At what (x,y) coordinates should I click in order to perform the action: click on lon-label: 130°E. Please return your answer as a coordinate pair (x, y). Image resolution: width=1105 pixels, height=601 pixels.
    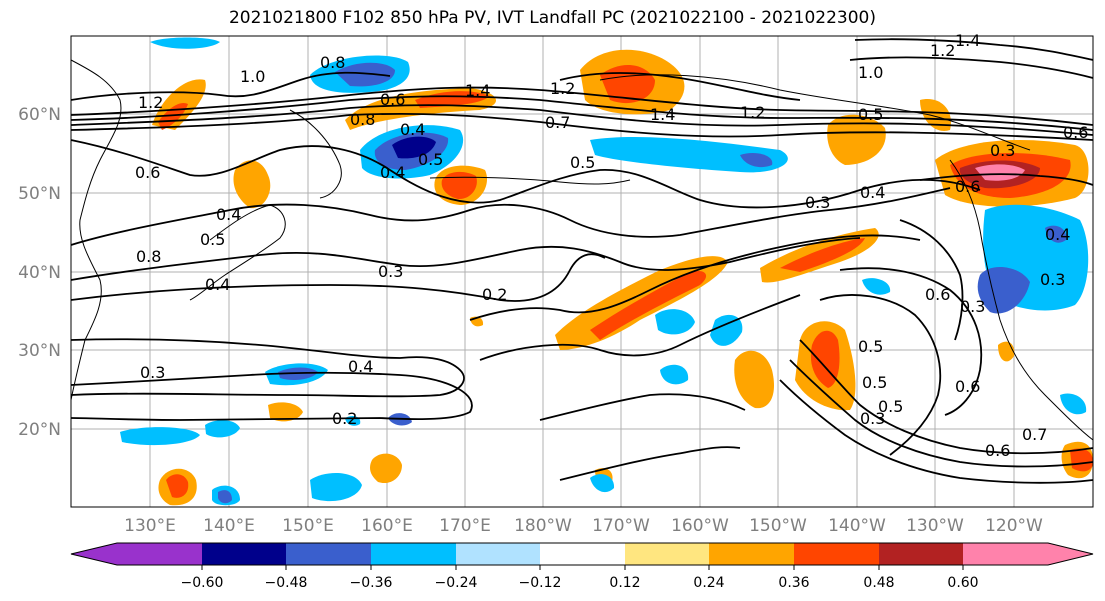
    Looking at the image, I should click on (150, 526).